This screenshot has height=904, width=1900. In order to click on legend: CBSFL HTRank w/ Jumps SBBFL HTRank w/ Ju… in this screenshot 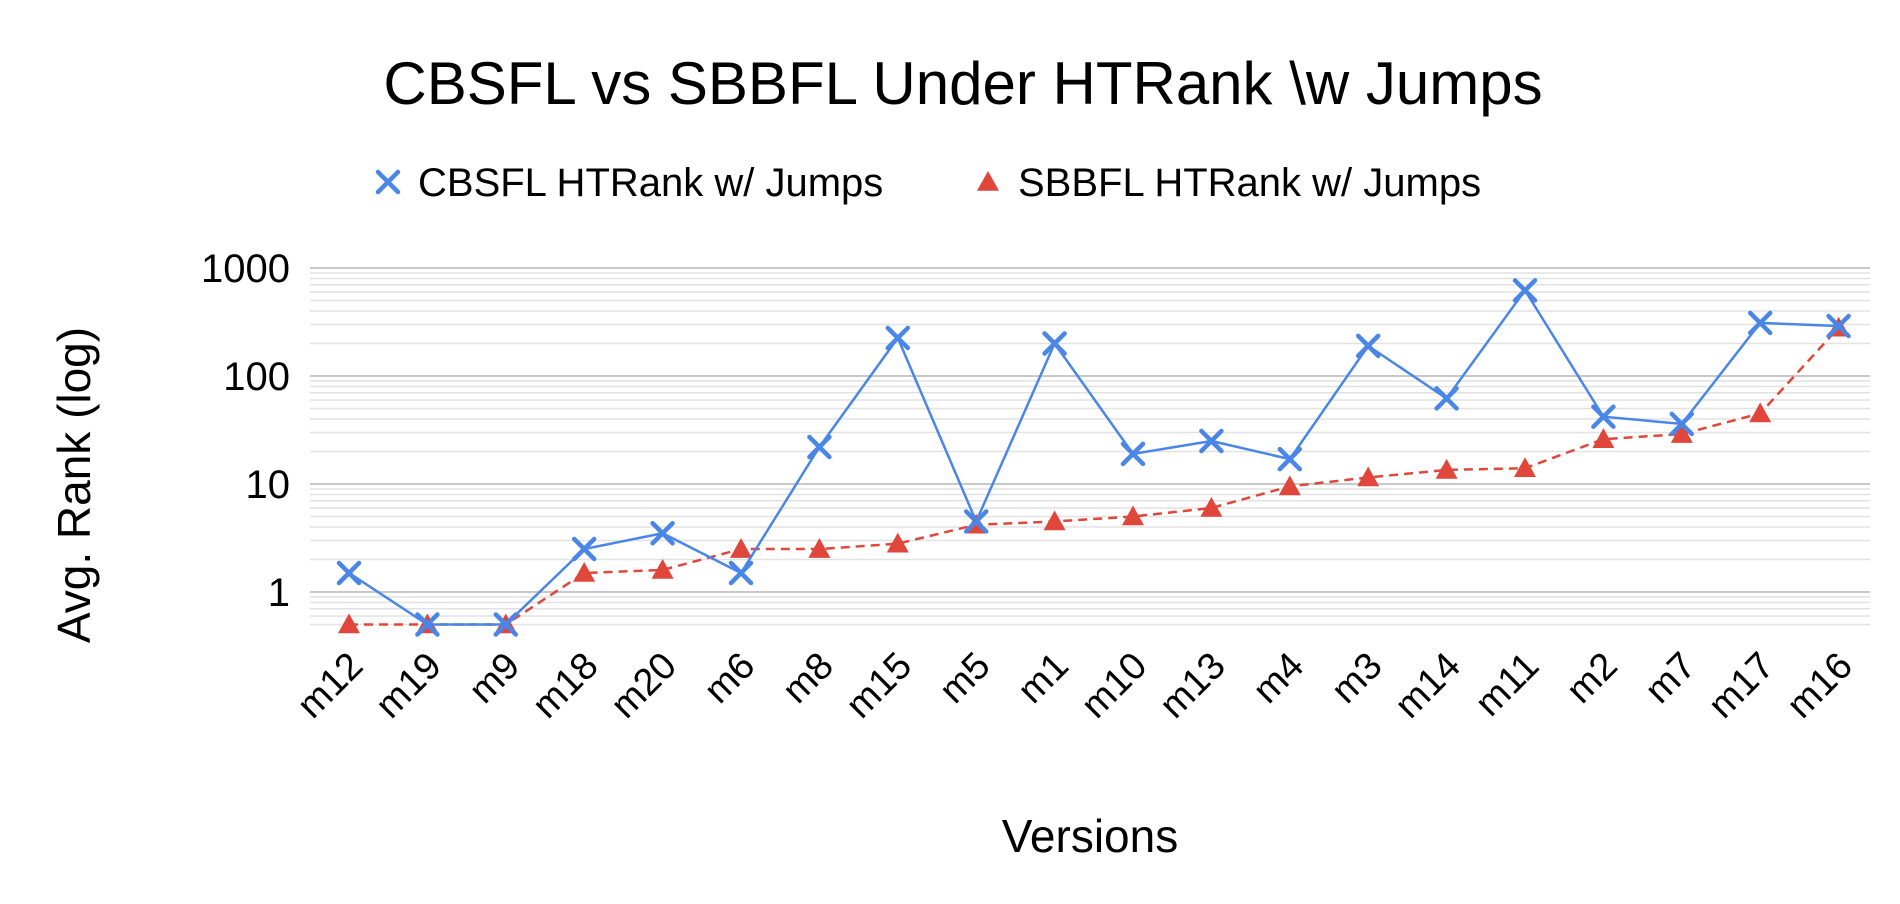, I will do `click(928, 183)`.